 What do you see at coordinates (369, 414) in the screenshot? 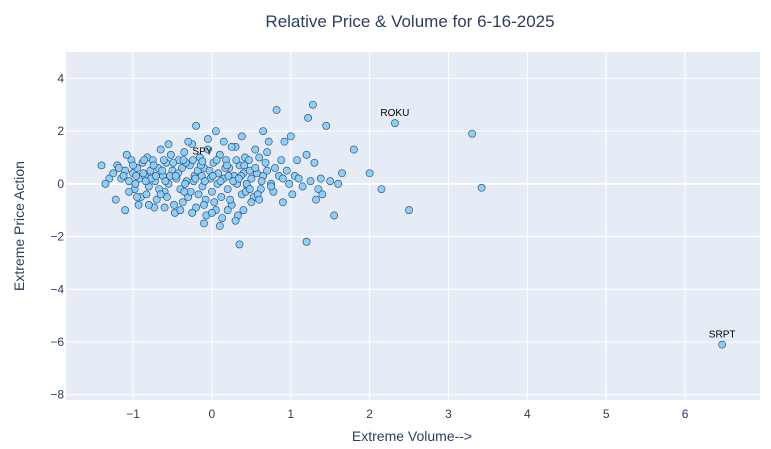
I see `x-tick-label: 2` at bounding box center [369, 414].